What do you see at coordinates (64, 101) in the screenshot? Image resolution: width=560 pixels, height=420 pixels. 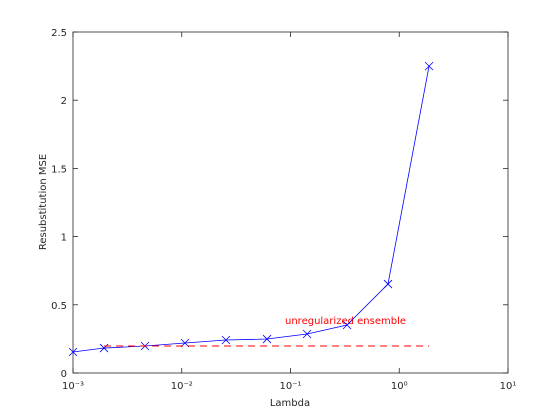 I see `y-tick-label: 2` at bounding box center [64, 101].